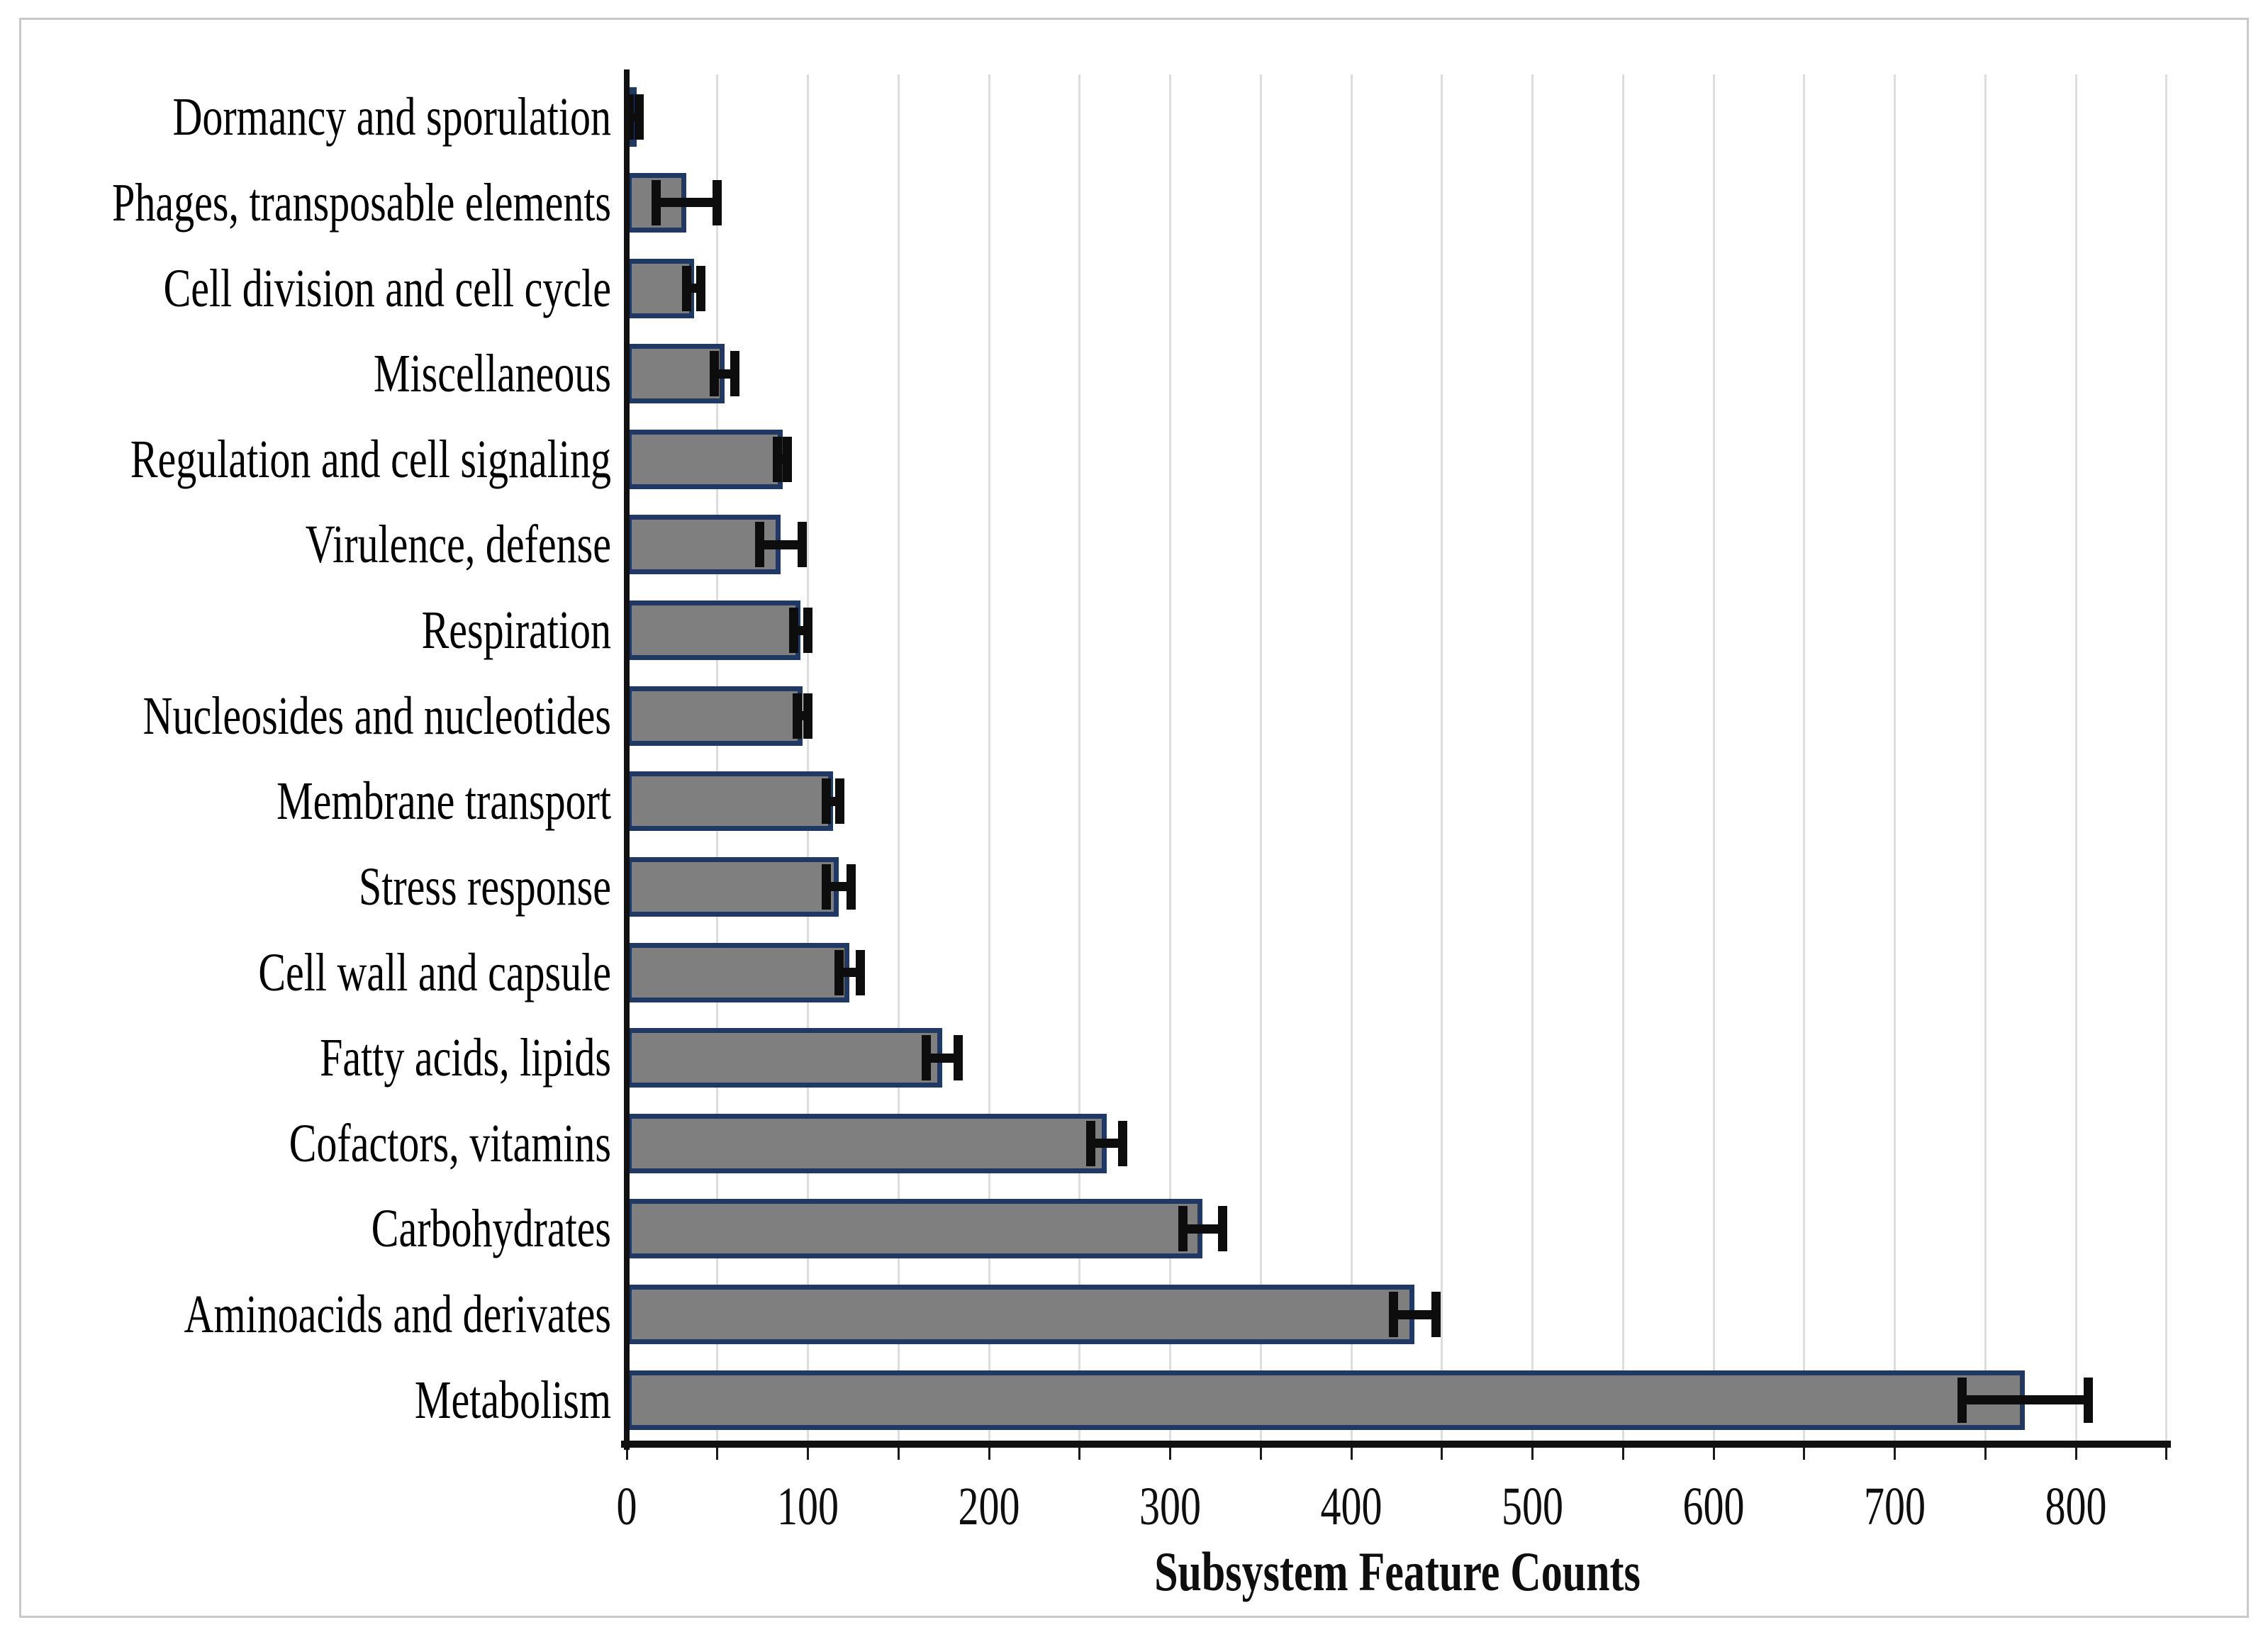 Image resolution: width=2268 pixels, height=1637 pixels. I want to click on category-label: Stress response, so click(484, 886).